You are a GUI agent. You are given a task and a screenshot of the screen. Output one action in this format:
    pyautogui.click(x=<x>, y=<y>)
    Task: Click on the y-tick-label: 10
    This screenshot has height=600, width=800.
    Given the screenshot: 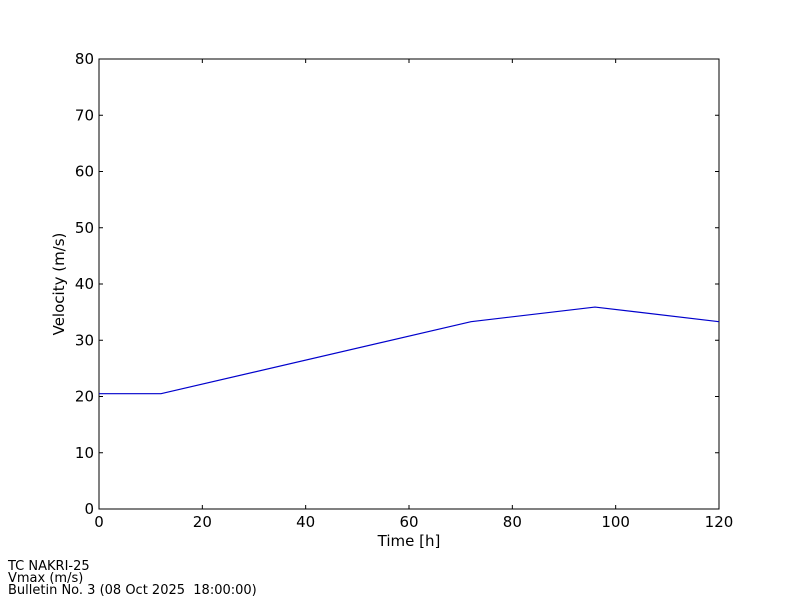 What is the action you would take?
    pyautogui.click(x=84, y=453)
    